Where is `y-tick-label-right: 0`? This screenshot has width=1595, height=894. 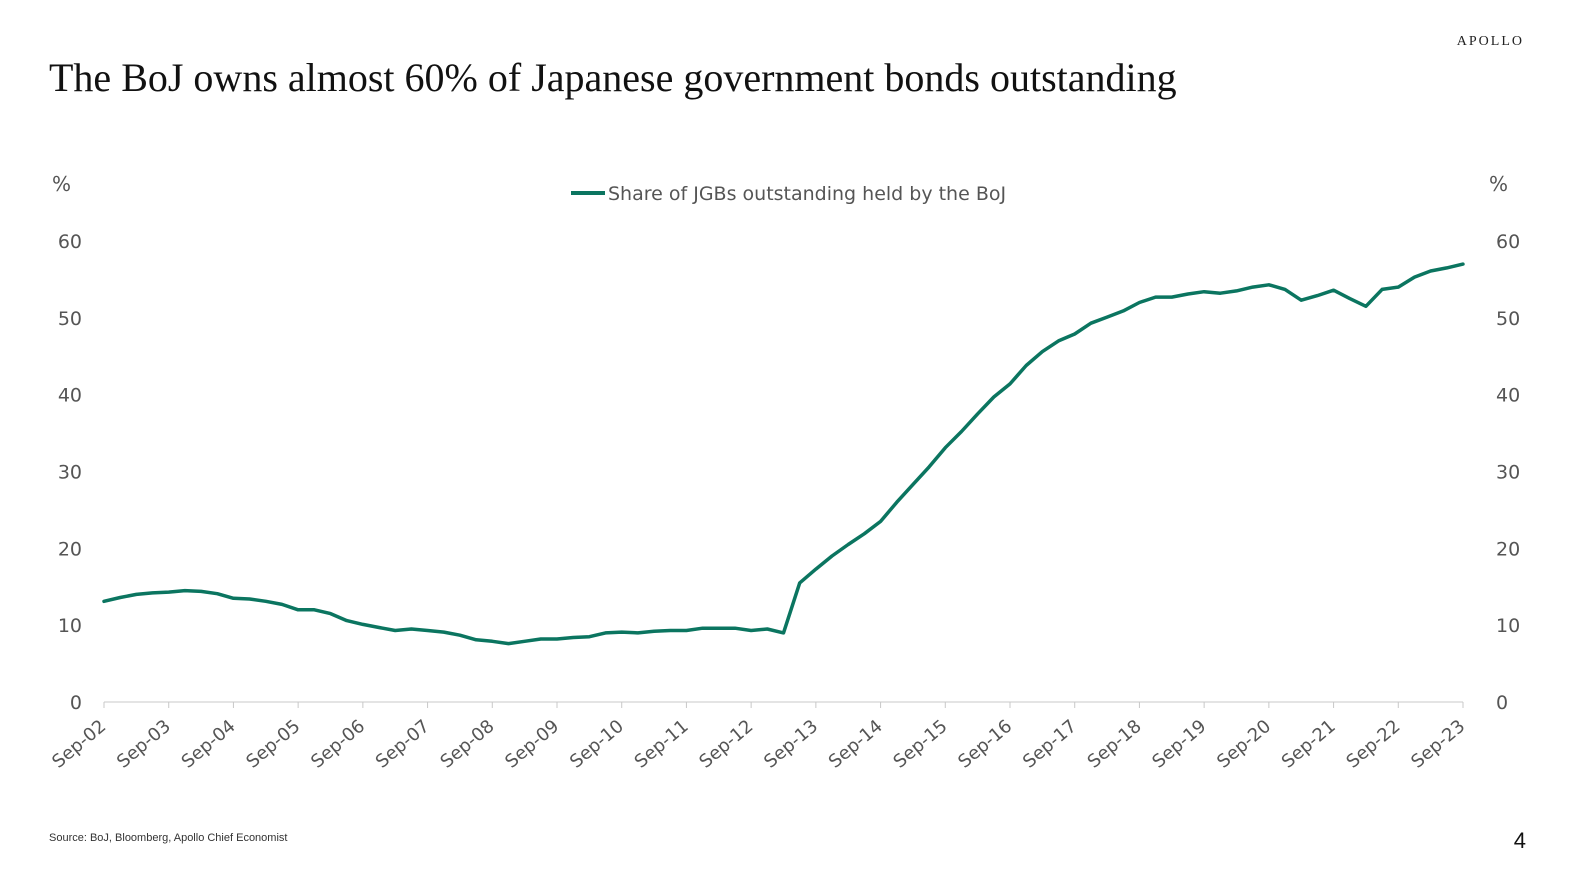 y-tick-label-right: 0 is located at coordinates (1502, 703).